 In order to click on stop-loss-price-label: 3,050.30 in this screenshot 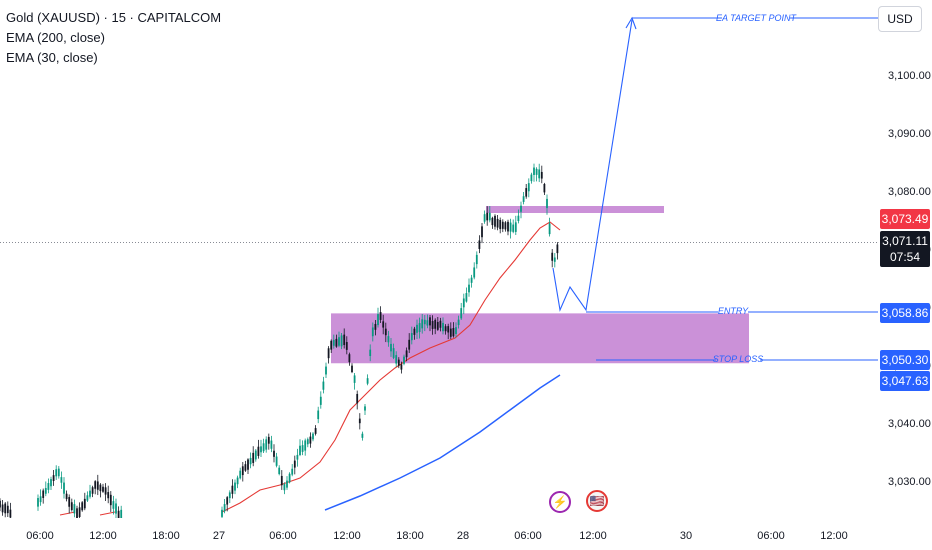, I will do `click(905, 360)`.